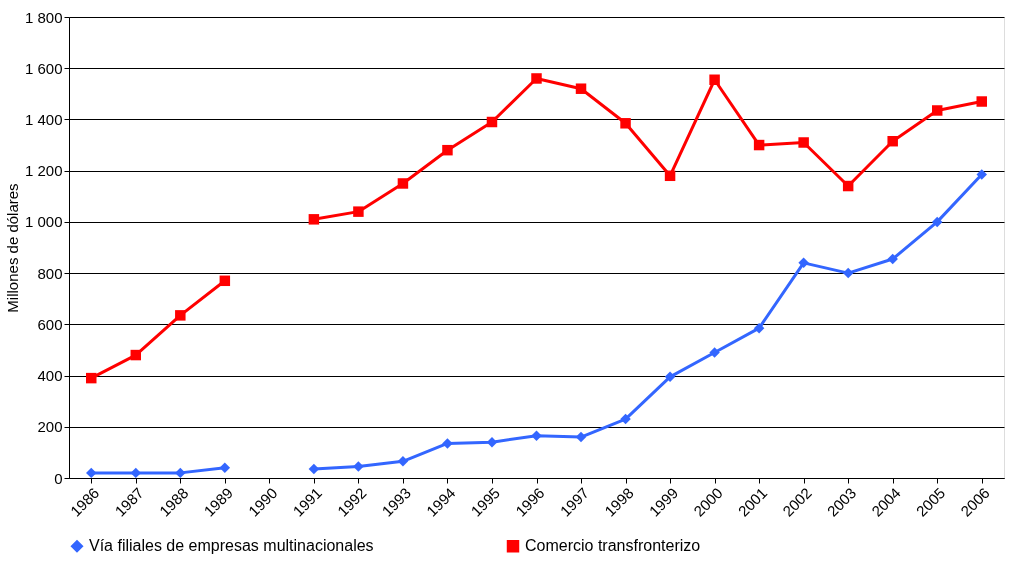 Image resolution: width=1029 pixels, height=575 pixels. I want to click on legend-label: Comercio transfronterizo, so click(613, 546).